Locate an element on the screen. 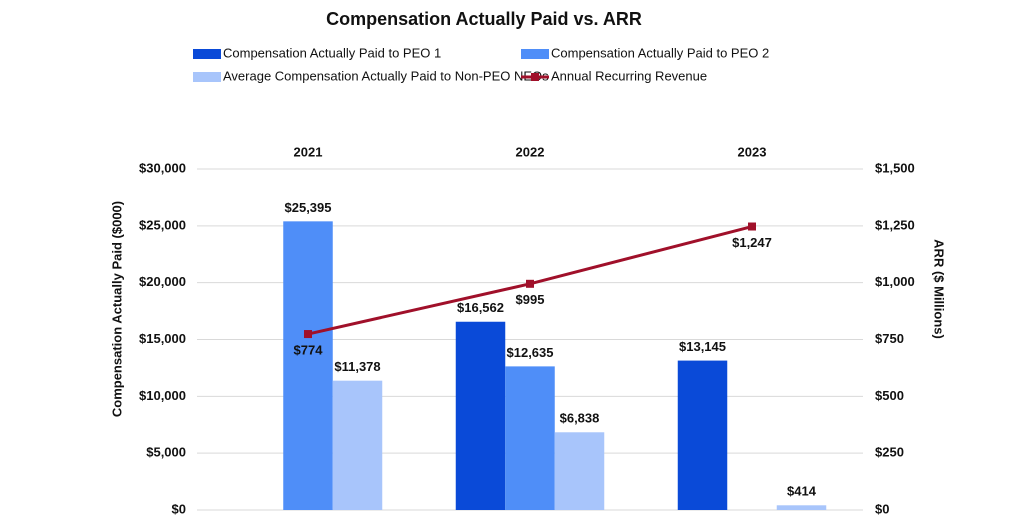  data-label: $13,145 is located at coordinates (702, 346).